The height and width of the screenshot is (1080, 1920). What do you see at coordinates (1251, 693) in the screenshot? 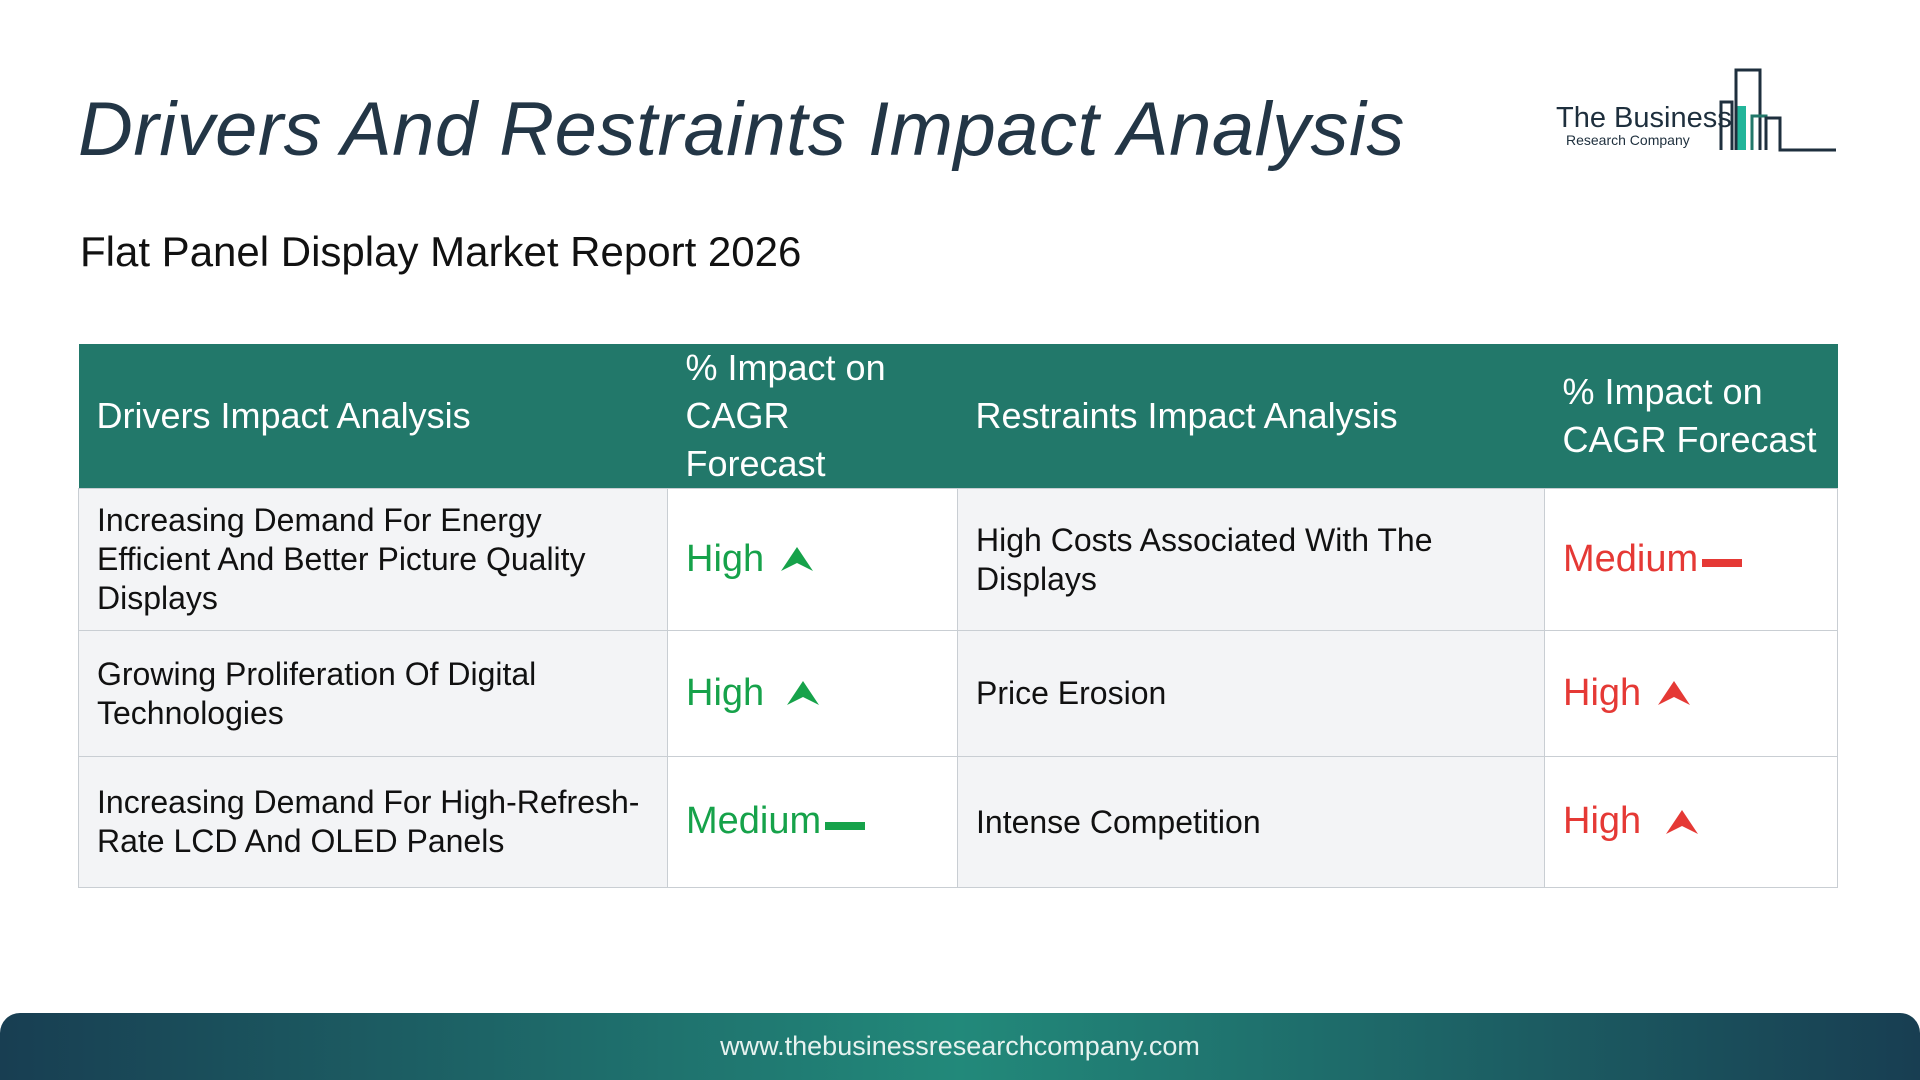
I see `restraint-text: Price Erosion` at bounding box center [1251, 693].